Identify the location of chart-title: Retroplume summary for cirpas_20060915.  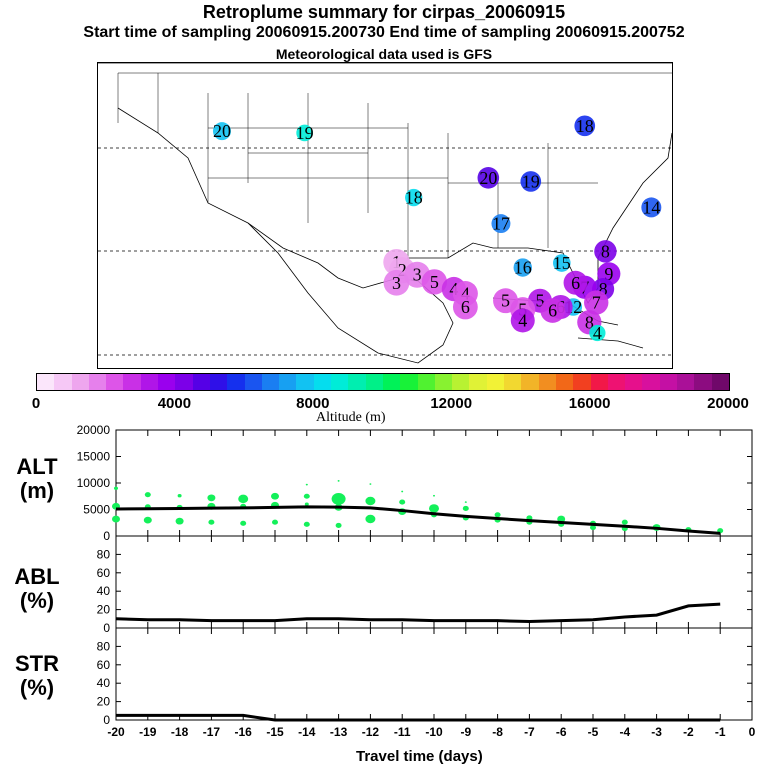
(384, 12).